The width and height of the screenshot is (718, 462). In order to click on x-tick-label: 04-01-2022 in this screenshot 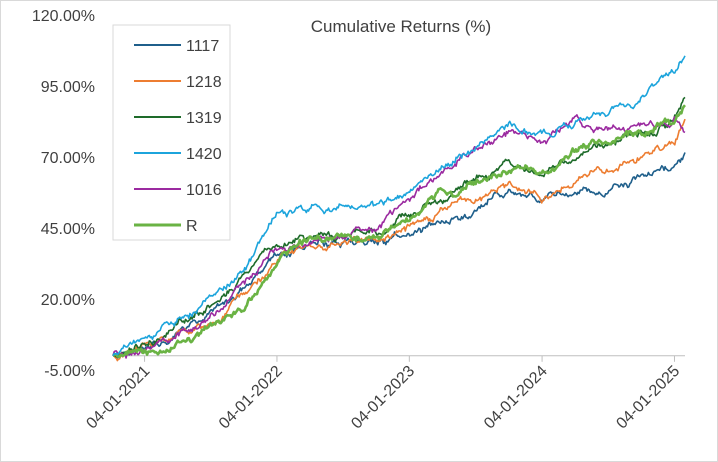, I will do `click(251, 398)`.